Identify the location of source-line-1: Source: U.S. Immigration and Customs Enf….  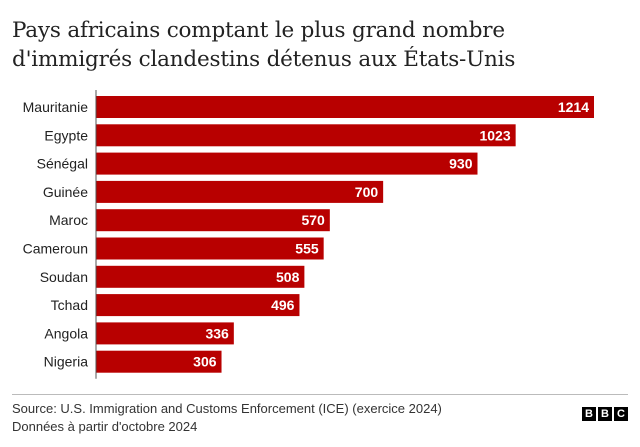
(227, 408).